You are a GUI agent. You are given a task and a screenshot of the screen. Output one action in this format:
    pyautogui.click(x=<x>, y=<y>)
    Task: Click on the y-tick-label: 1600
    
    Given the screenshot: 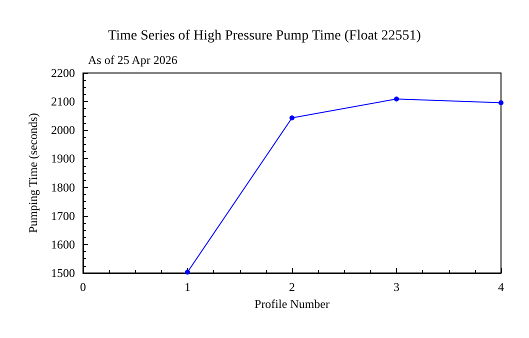 What is the action you would take?
    pyautogui.click(x=63, y=244)
    